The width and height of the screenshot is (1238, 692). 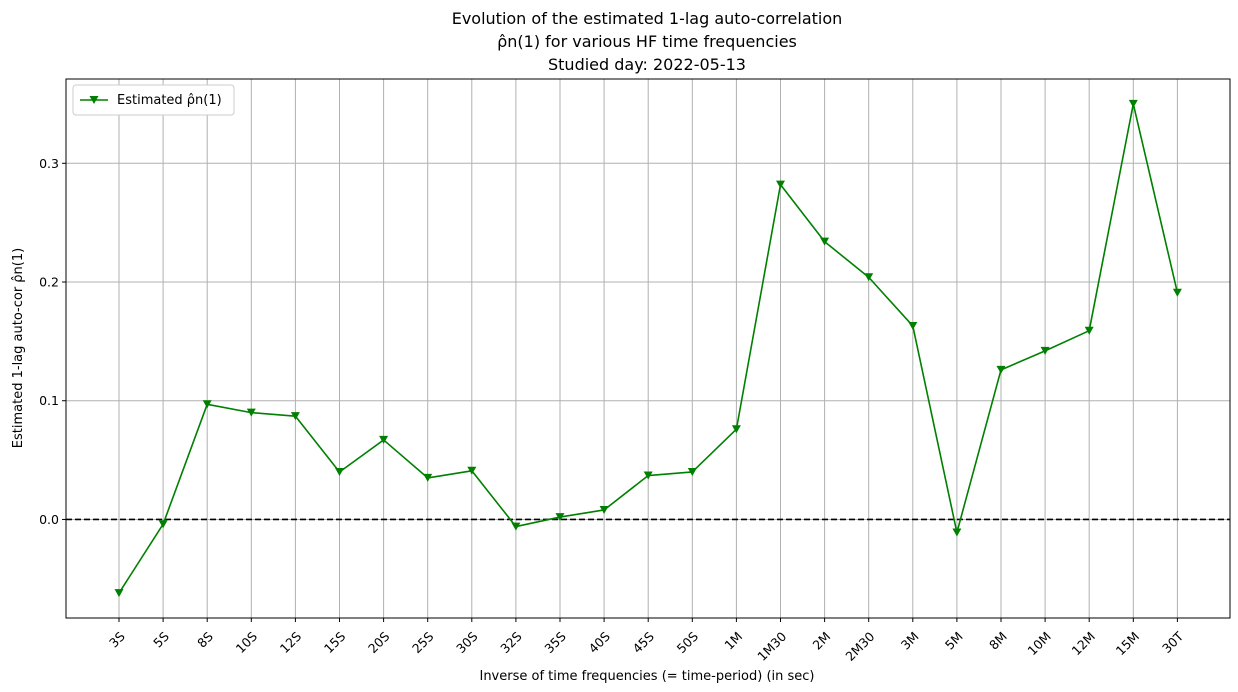 What do you see at coordinates (555, 643) in the screenshot?
I see `x-tick-label: 35S` at bounding box center [555, 643].